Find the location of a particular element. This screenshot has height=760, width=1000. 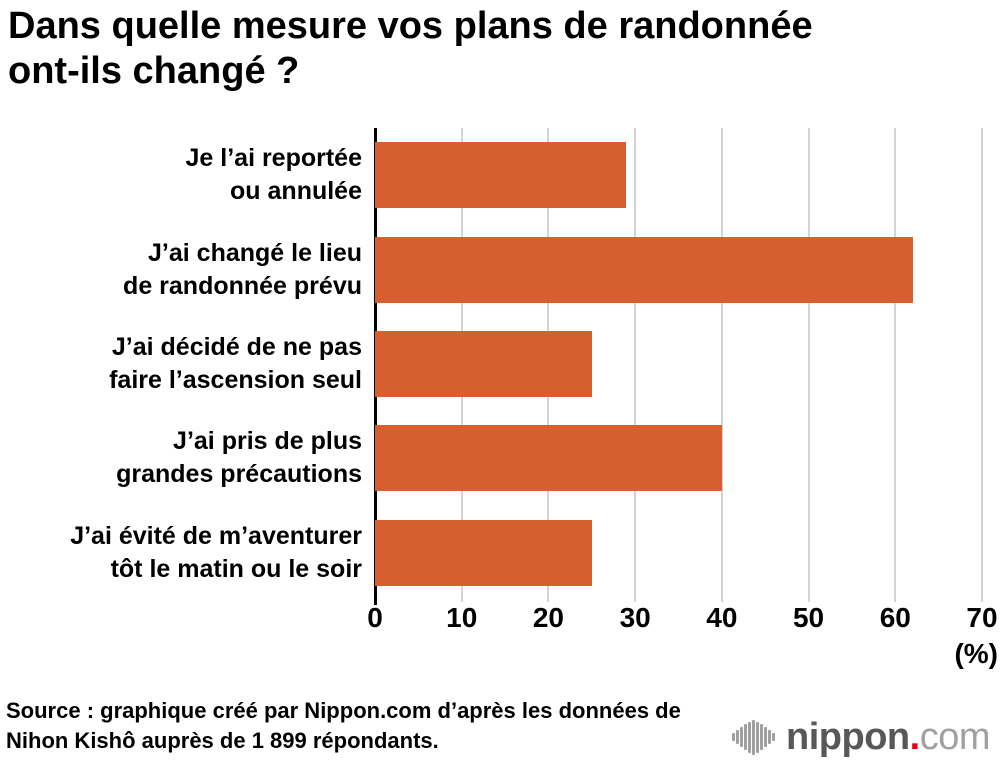

logo-tld-text: com is located at coordinates (955, 737).